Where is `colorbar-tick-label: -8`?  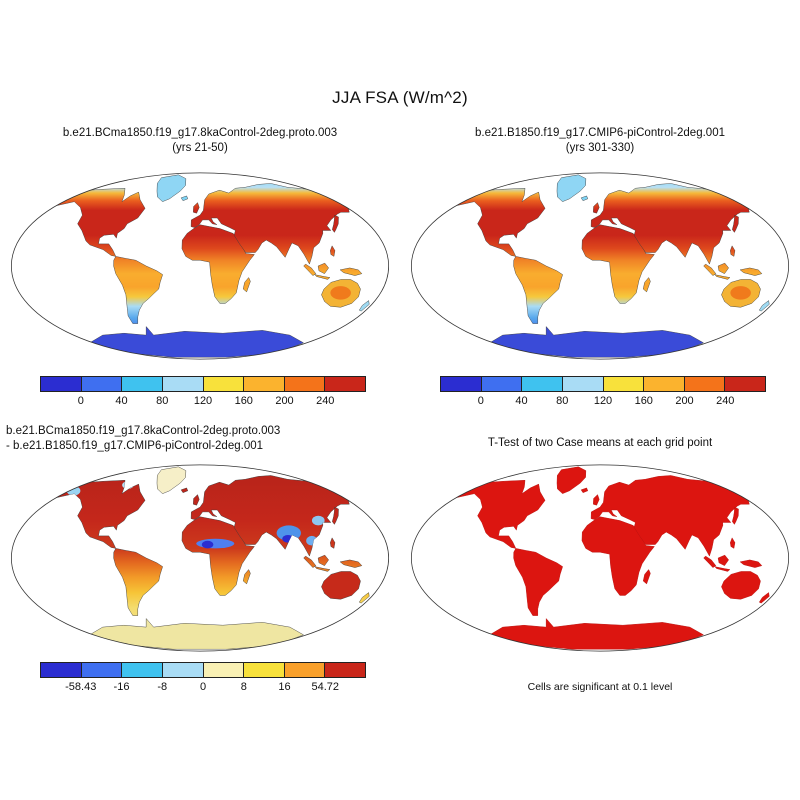
colorbar-tick-label: -8 is located at coordinates (162, 687).